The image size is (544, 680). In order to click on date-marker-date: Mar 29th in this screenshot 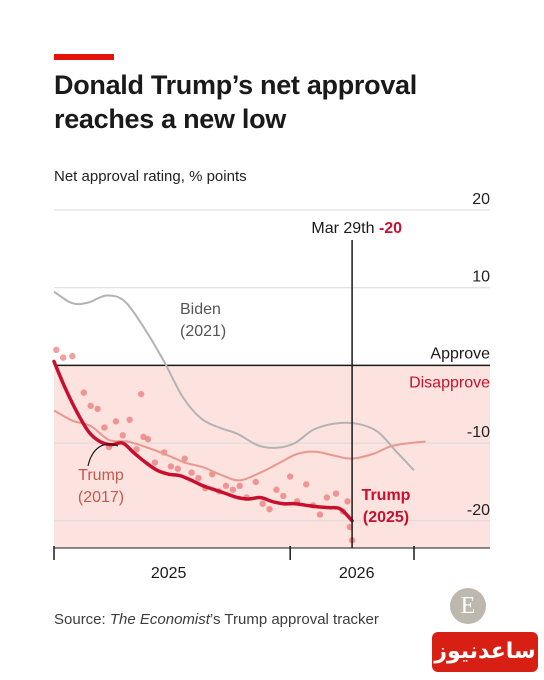, I will do `click(342, 228)`.